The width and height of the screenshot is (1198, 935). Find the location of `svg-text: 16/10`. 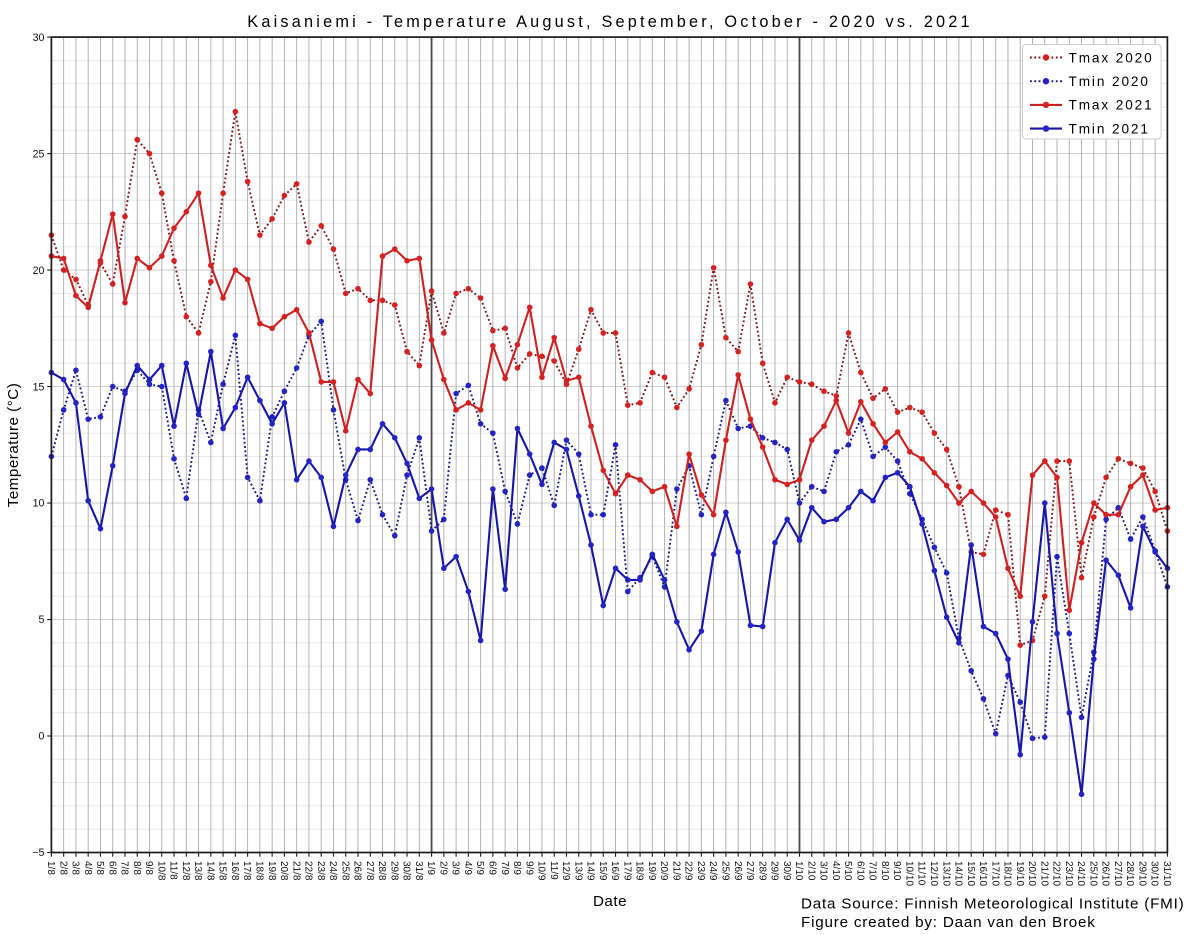

svg-text: 16/10 is located at coordinates (982, 873).